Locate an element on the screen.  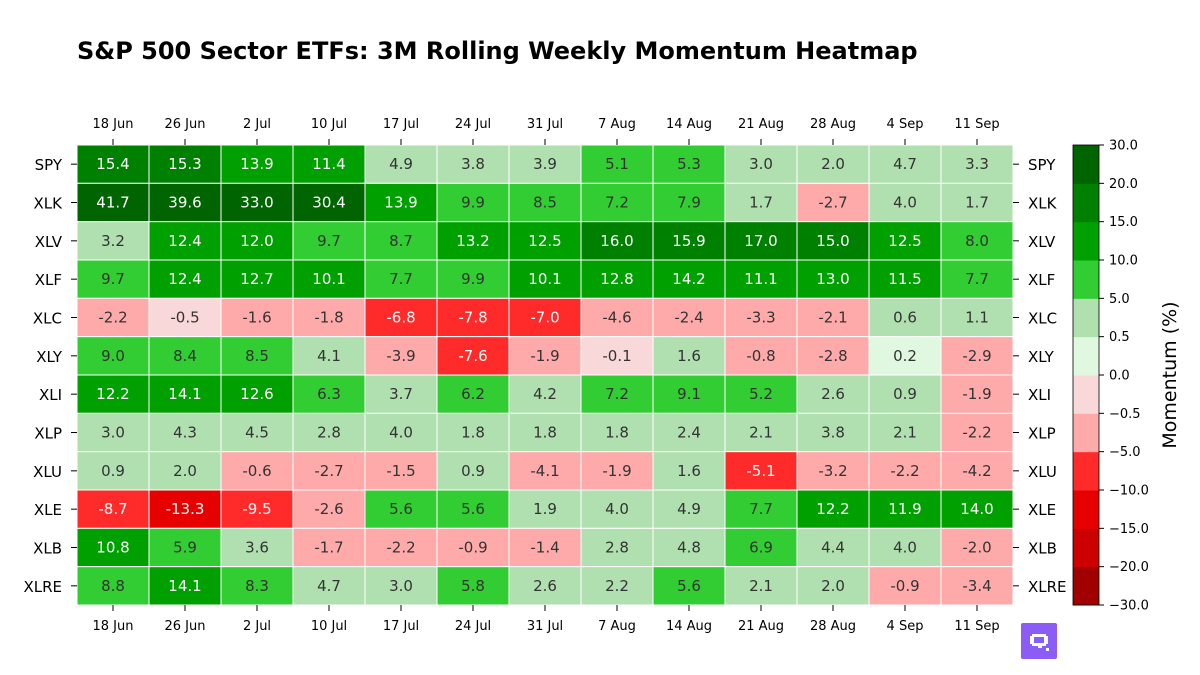
x-tick-label-bottom: 21 Aug is located at coordinates (761, 626).